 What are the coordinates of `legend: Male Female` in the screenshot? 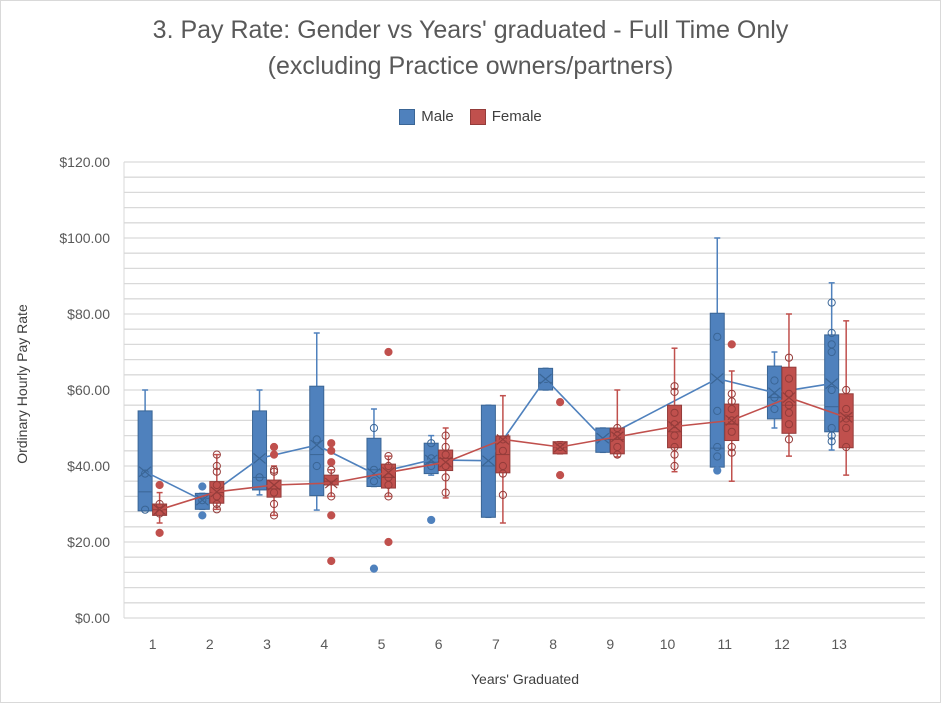 It's located at (470, 116).